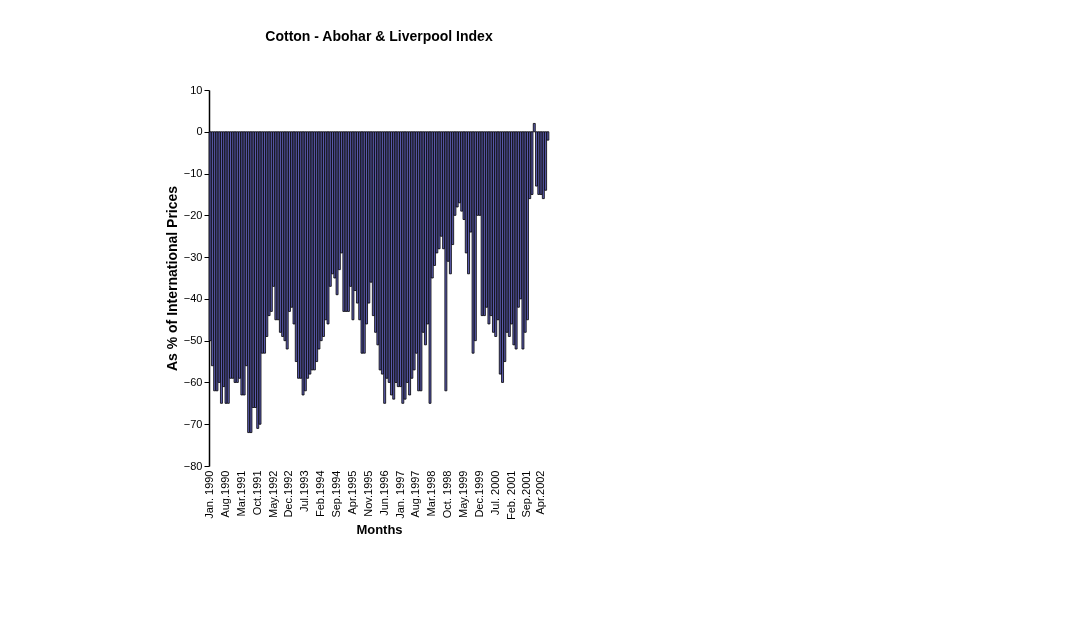 This screenshot has height=624, width=1075. I want to click on y-axis-title: As % of International Prices, so click(171, 278).